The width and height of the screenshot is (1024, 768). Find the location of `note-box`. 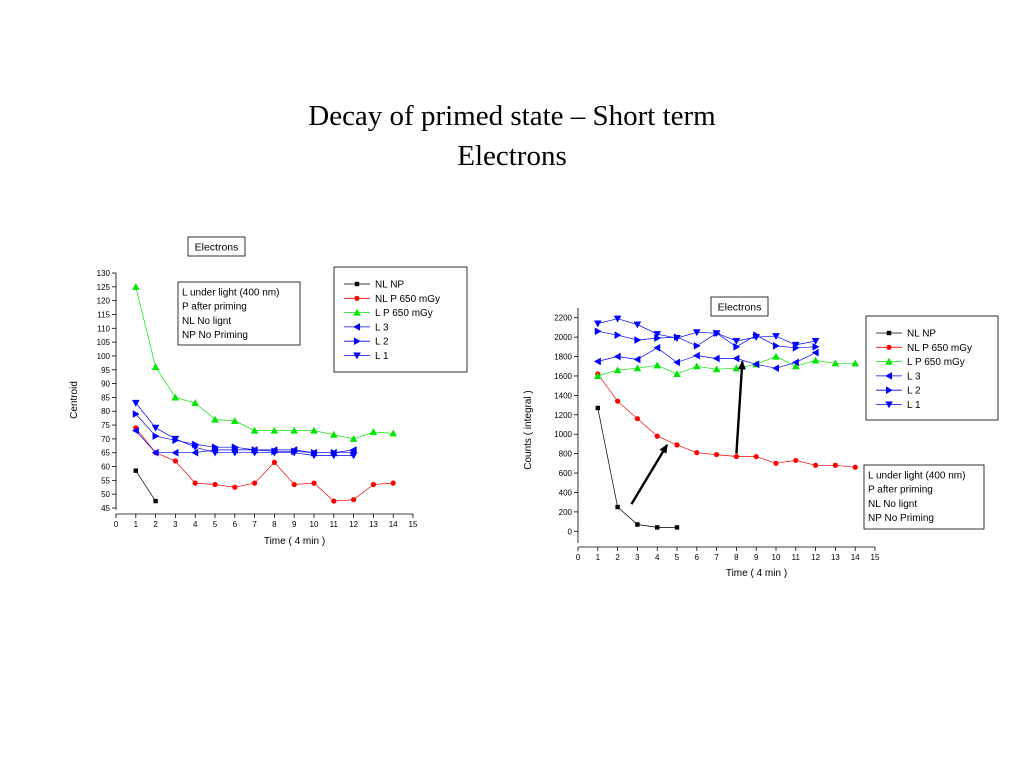

note-box is located at coordinates (239, 313).